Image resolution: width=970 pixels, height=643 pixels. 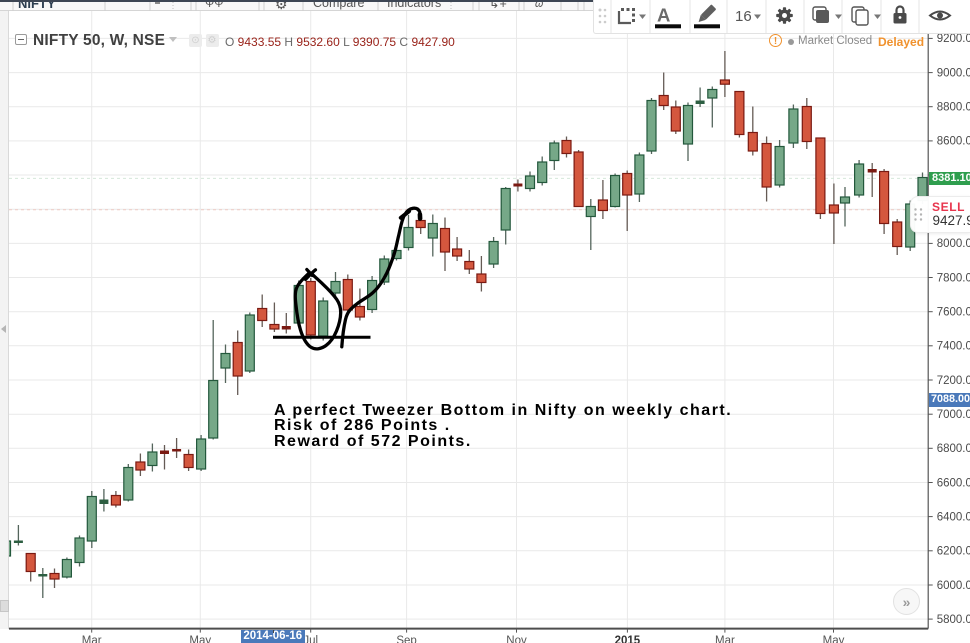 What do you see at coordinates (516, 639) in the screenshot?
I see `svg-text: Nov` at bounding box center [516, 639].